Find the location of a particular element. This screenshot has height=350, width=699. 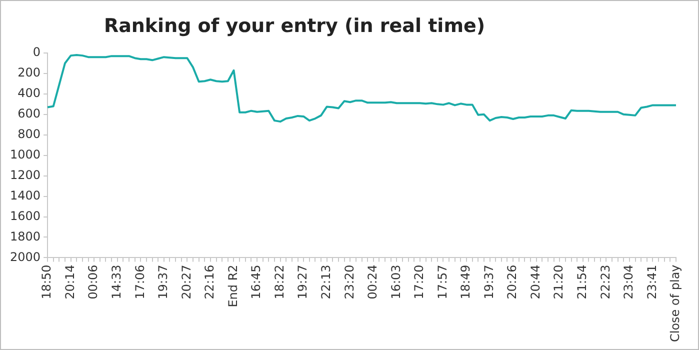

y-tick-label: 1600 is located at coordinates (25, 215).